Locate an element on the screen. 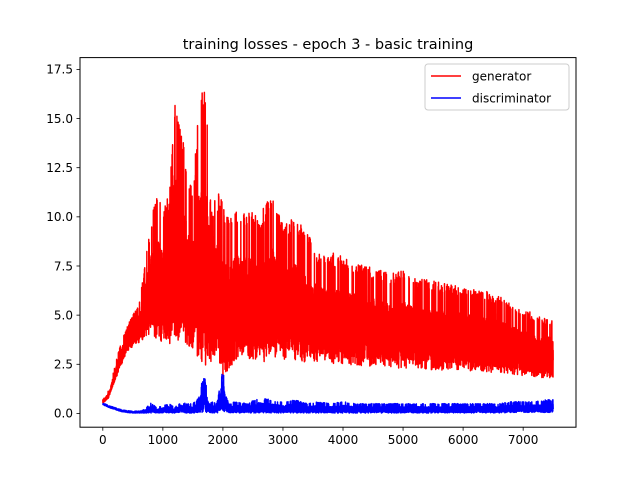 The height and width of the screenshot is (480, 640). x-tick-label: 3000 is located at coordinates (283, 440).